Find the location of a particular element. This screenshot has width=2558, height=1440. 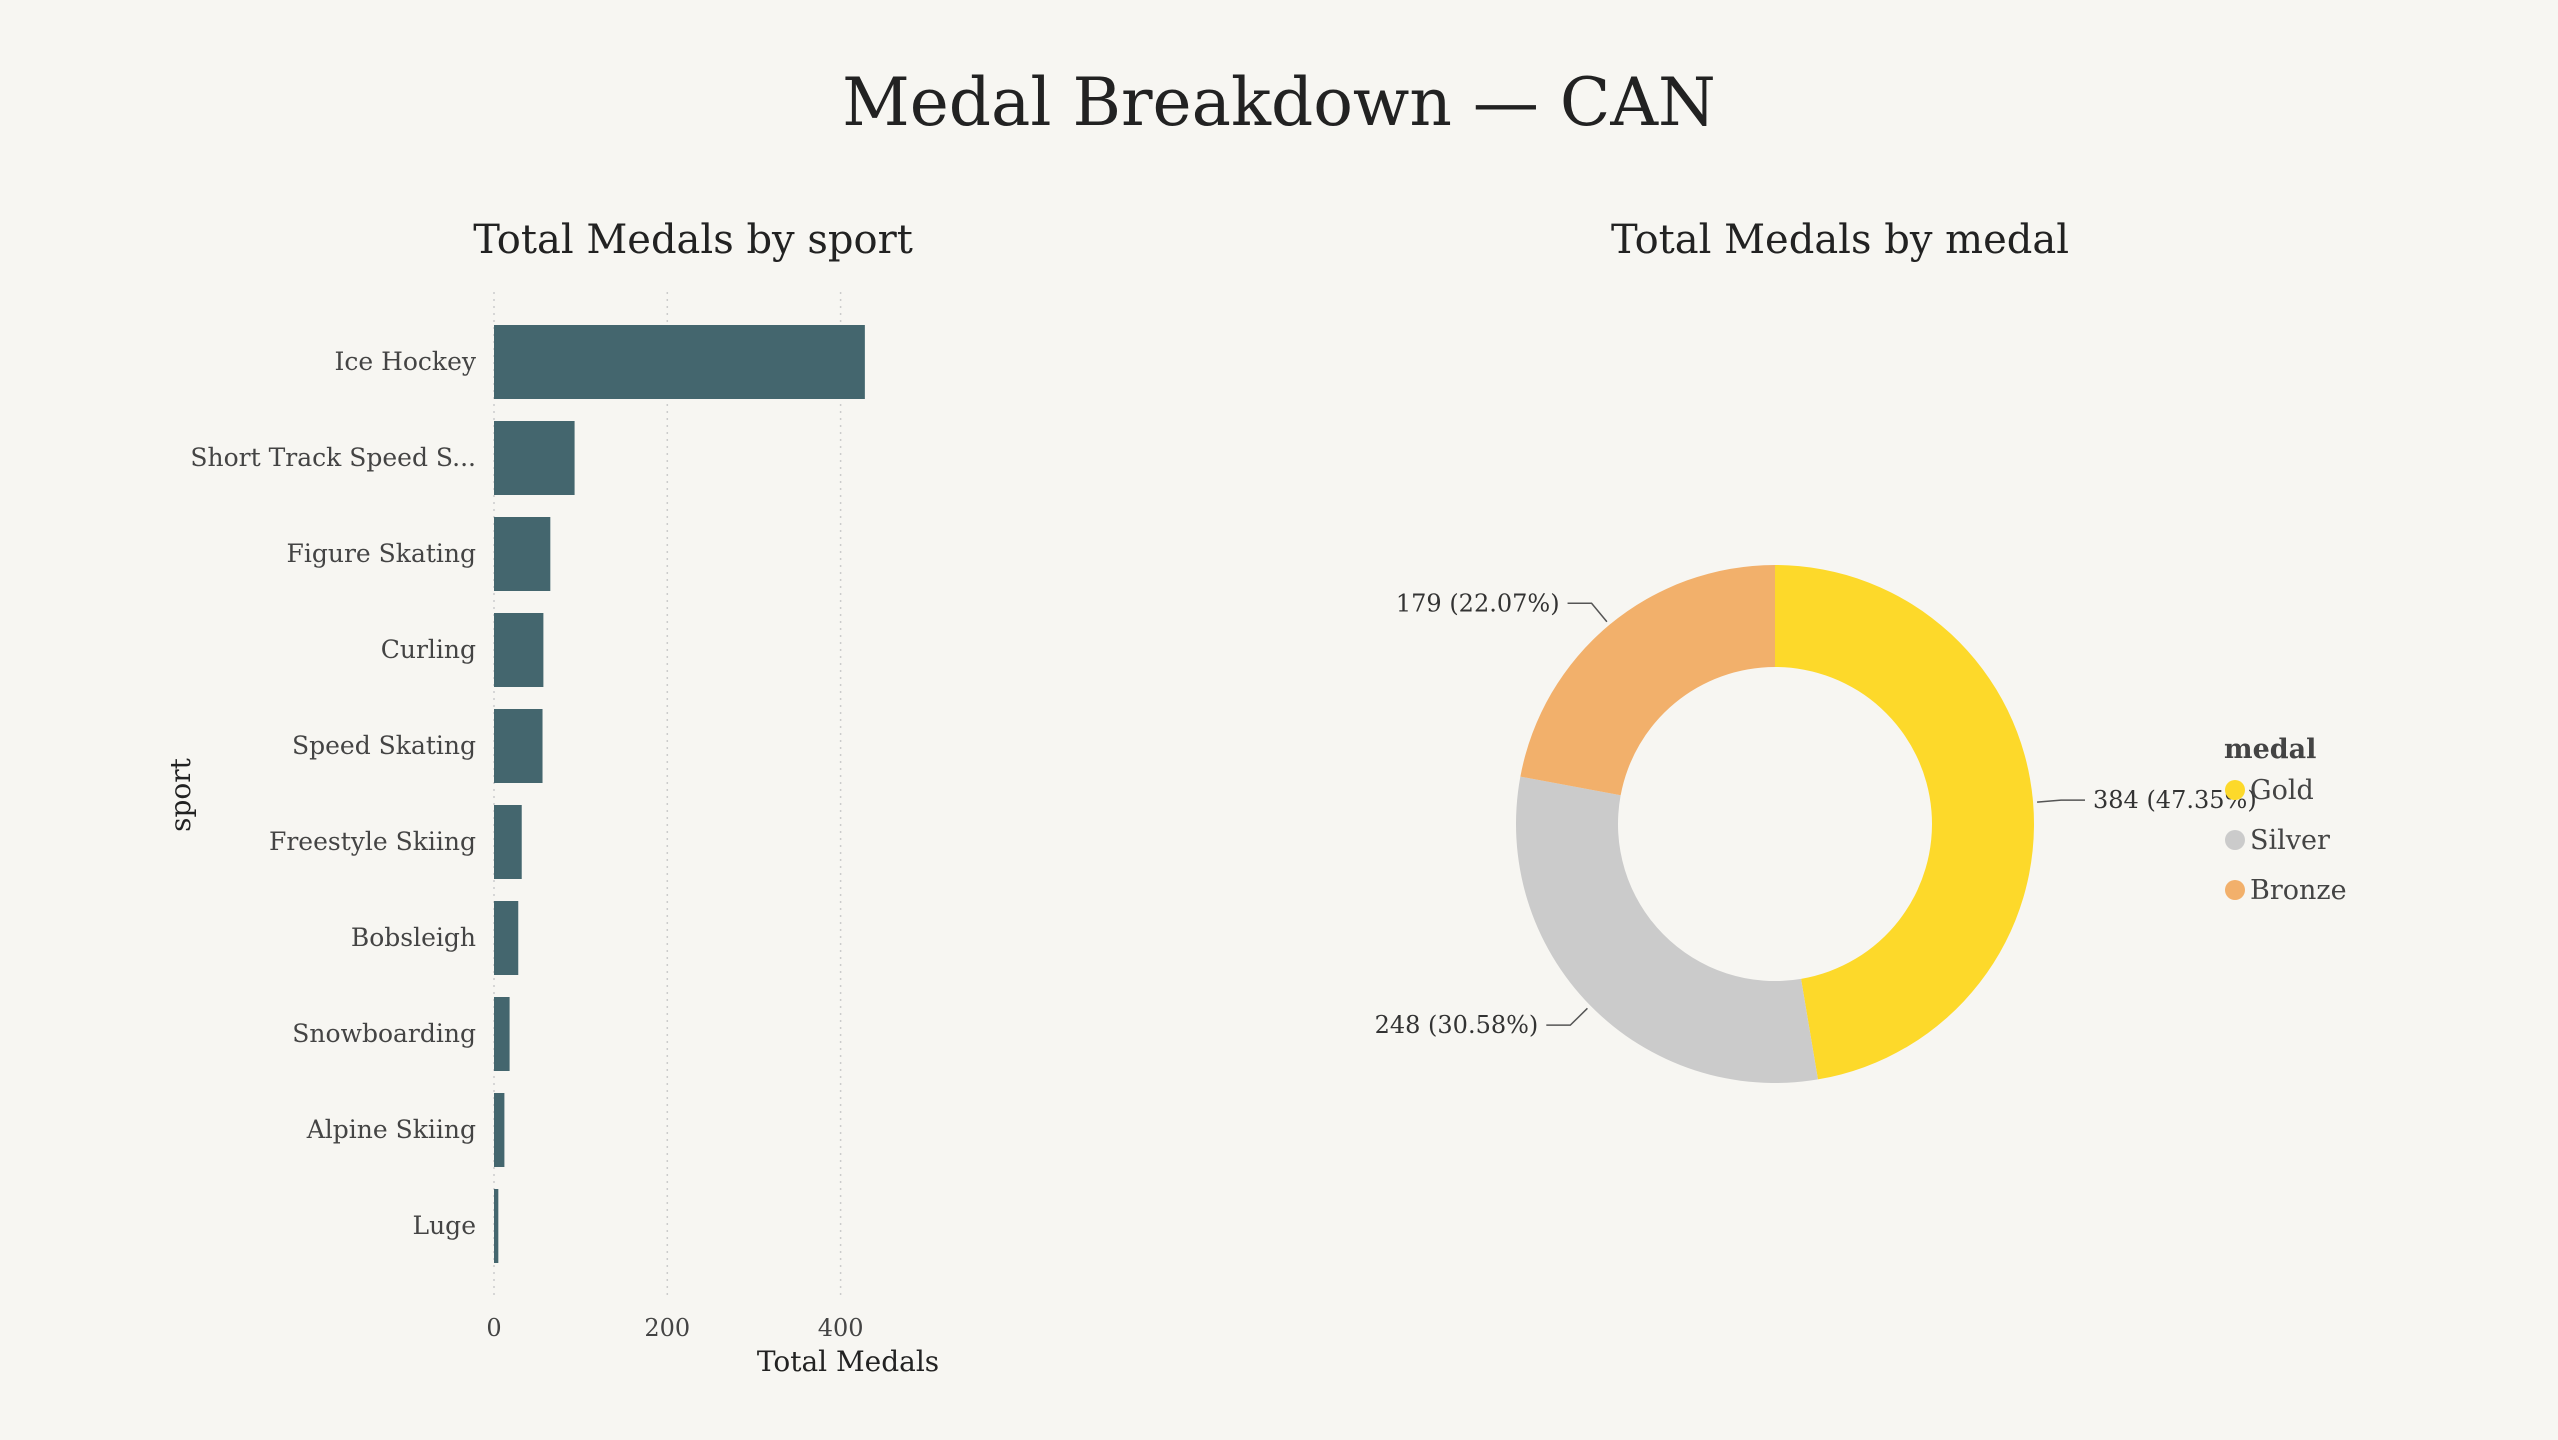

bar-chart-title: Total Medals by sport is located at coordinates (693, 240).